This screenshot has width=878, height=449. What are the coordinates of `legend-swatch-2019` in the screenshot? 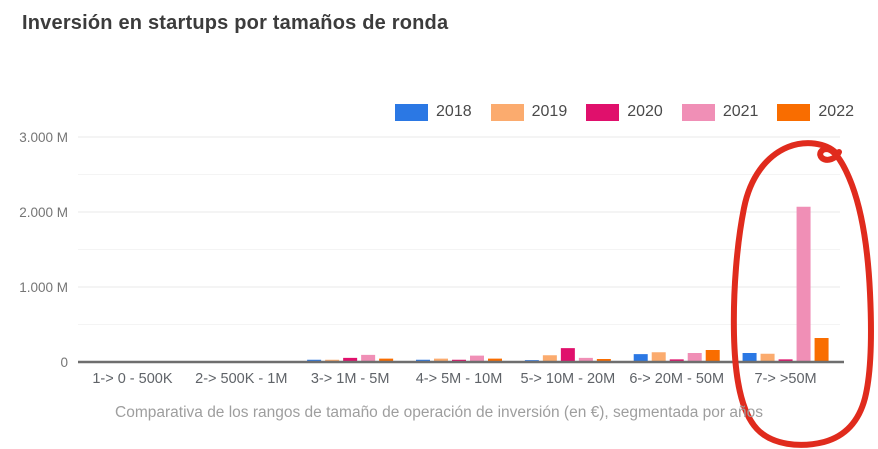 It's located at (507, 112).